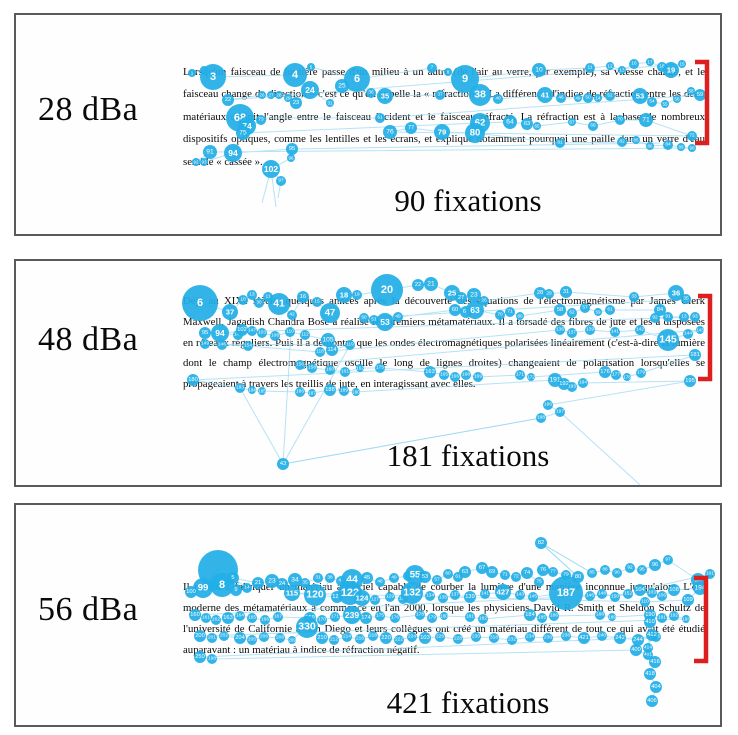 This screenshot has width=738, height=735. What do you see at coordinates (88, 609) in the screenshot?
I see `dba-label: 56 dBa` at bounding box center [88, 609].